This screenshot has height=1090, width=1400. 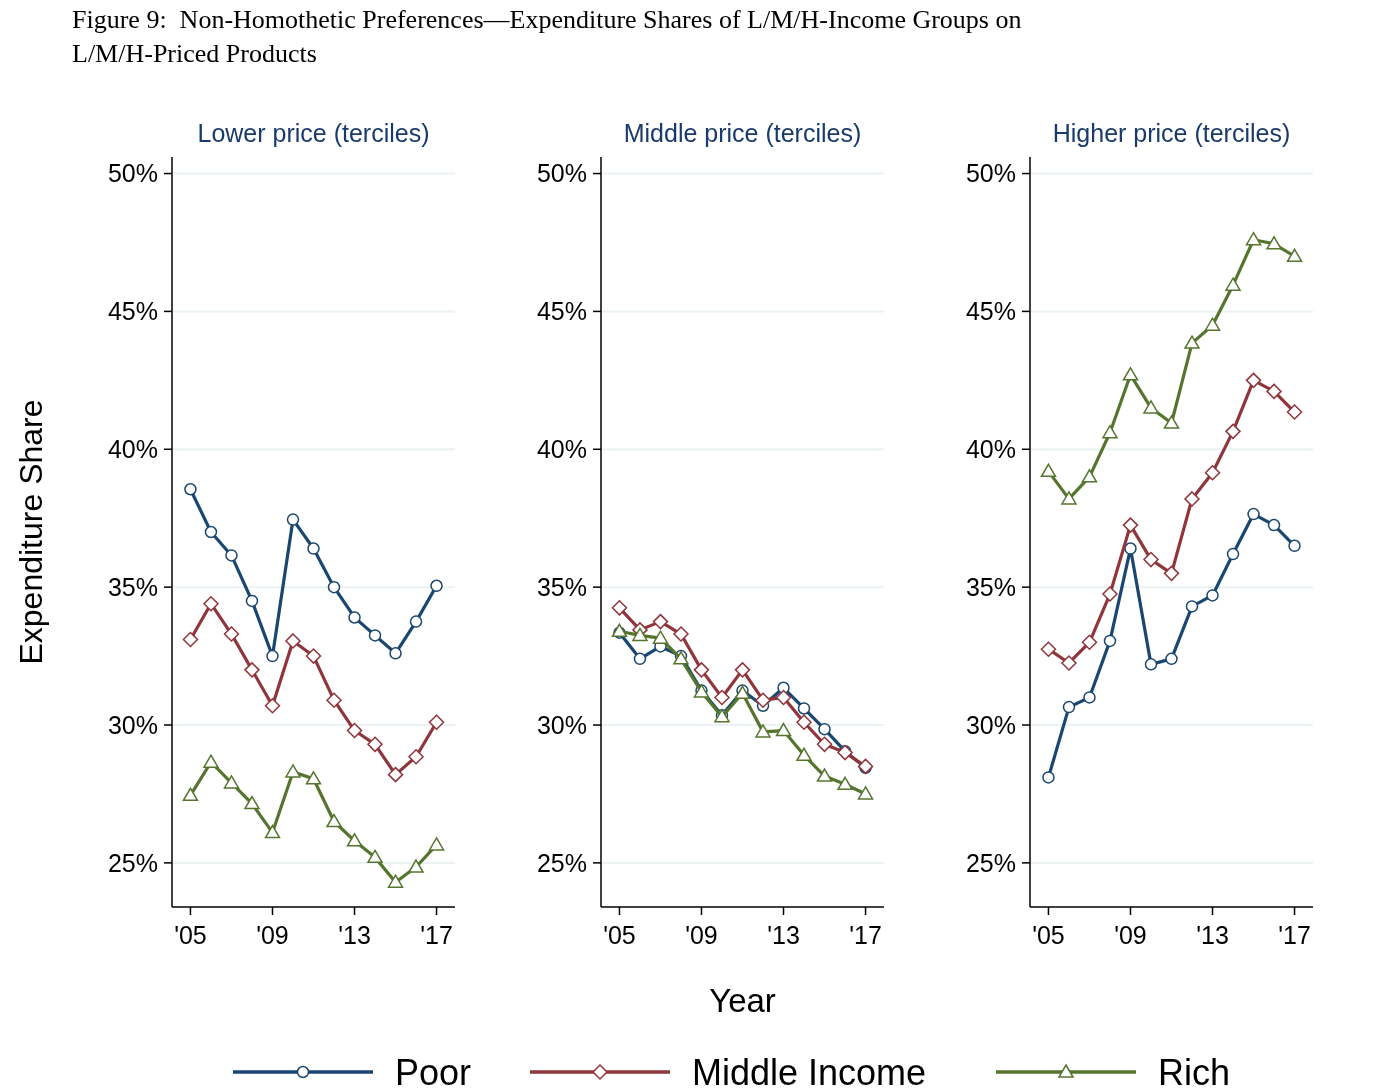 I want to click on chart-title: Lower price (terciles), so click(x=313, y=133).